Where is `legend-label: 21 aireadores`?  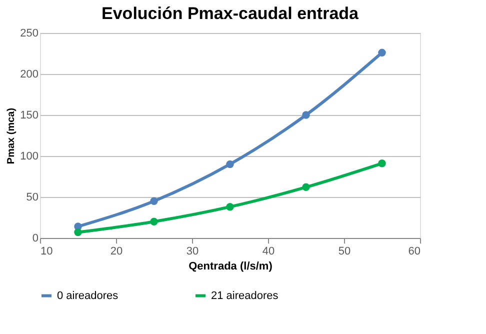
legend-label: 21 aireadores is located at coordinates (245, 296).